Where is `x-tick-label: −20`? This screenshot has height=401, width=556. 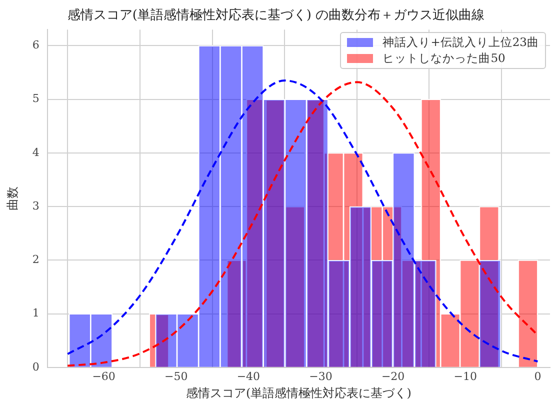 x-tick-label: −20 is located at coordinates (393, 376).